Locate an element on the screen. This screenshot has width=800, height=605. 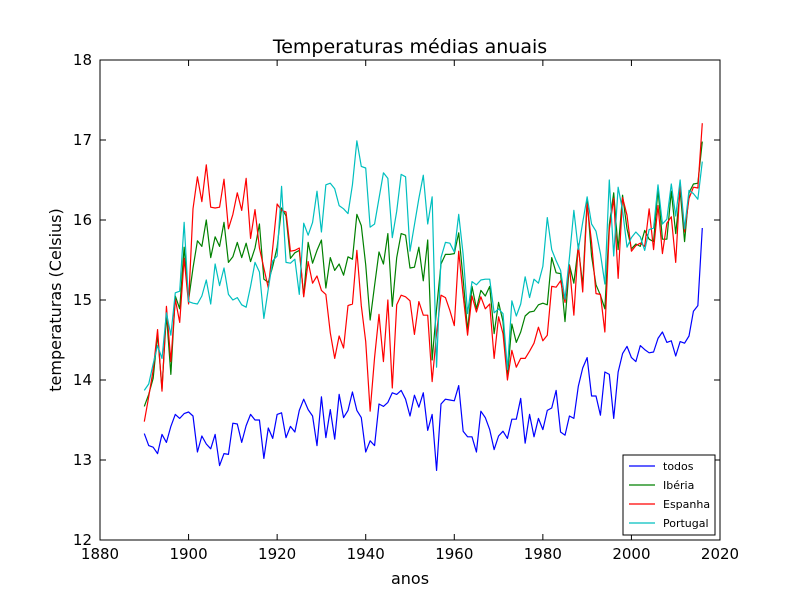
legend-box is located at coordinates (669, 495).